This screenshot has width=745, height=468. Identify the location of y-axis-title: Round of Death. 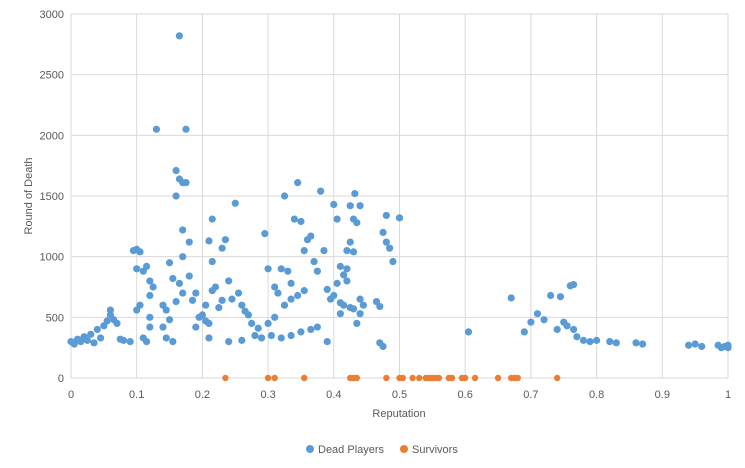
(29, 195).